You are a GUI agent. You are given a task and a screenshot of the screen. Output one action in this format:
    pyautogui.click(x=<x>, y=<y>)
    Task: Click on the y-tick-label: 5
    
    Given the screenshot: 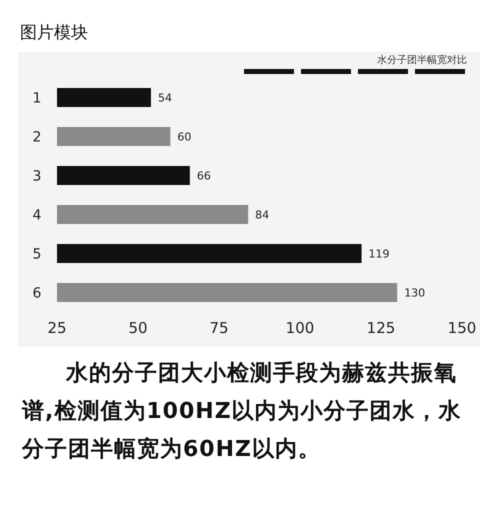 What is the action you would take?
    pyautogui.click(x=37, y=254)
    